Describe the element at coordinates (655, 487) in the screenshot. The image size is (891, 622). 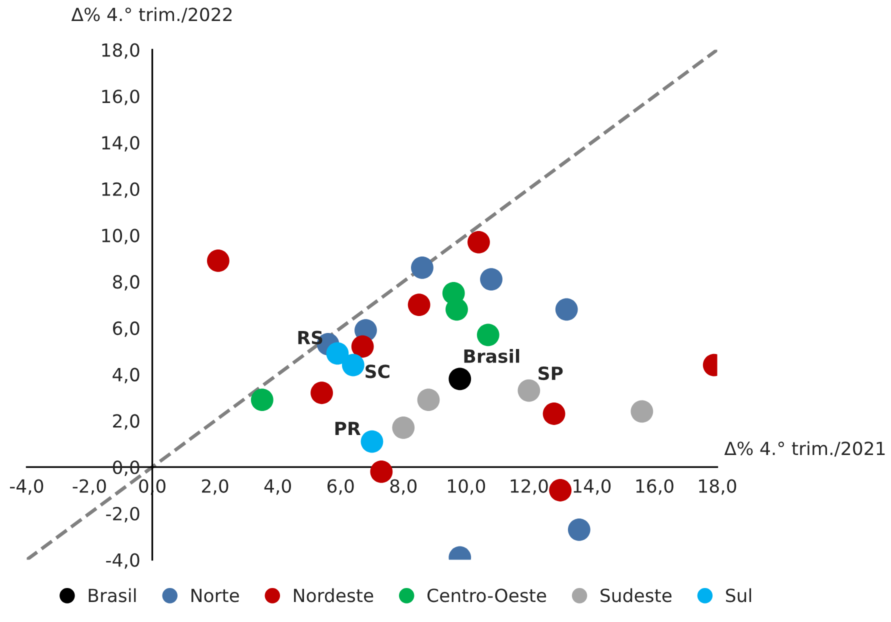
I see `x-tick-label: 16,0` at that location.